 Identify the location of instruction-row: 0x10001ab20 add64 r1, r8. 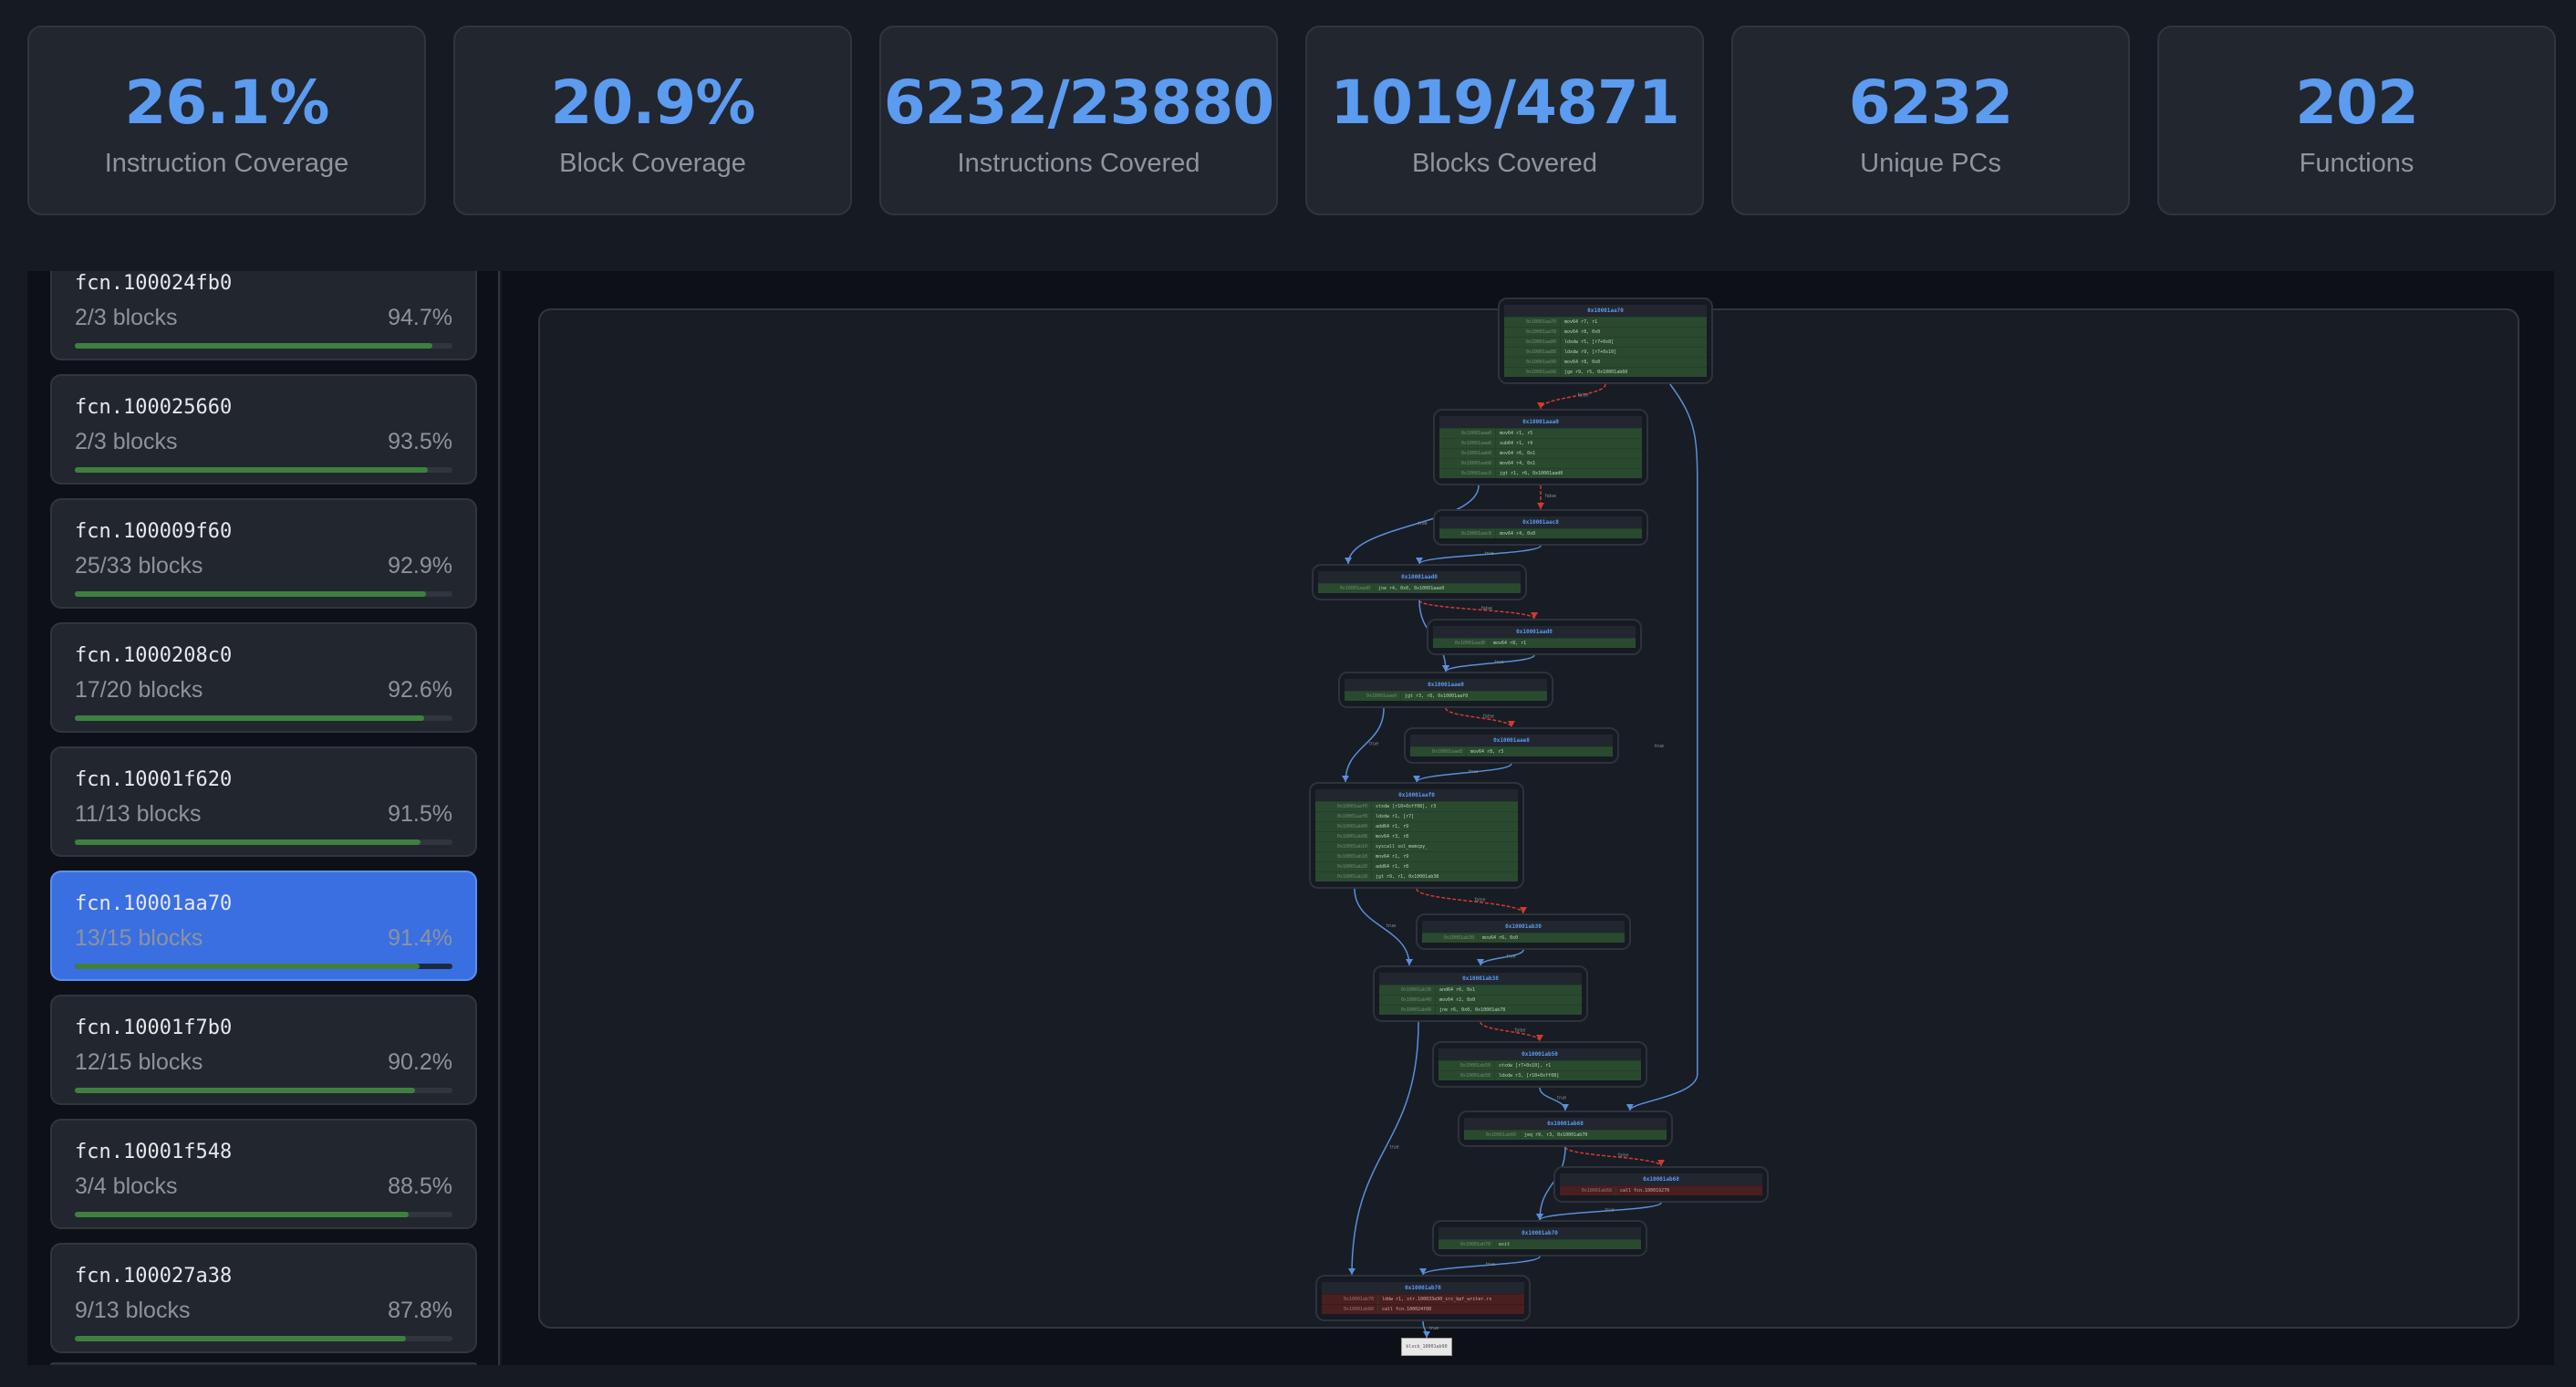
(1416, 866).